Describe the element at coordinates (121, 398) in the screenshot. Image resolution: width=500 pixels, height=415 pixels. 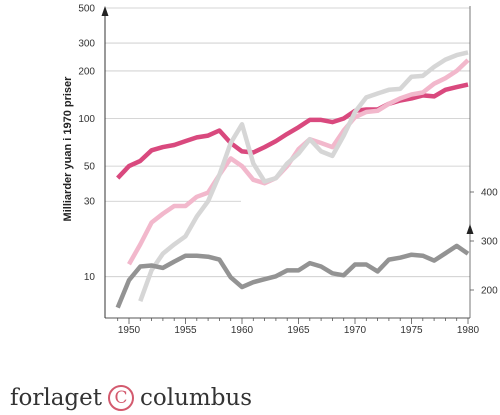
I see `copyright-symbol-icon: C` at that location.